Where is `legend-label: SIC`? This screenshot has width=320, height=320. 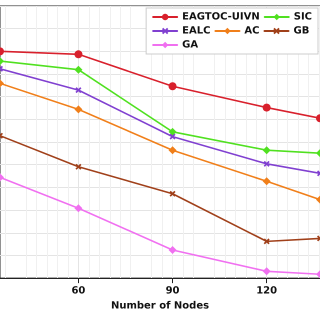 legend-label: SIC is located at coordinates (303, 17).